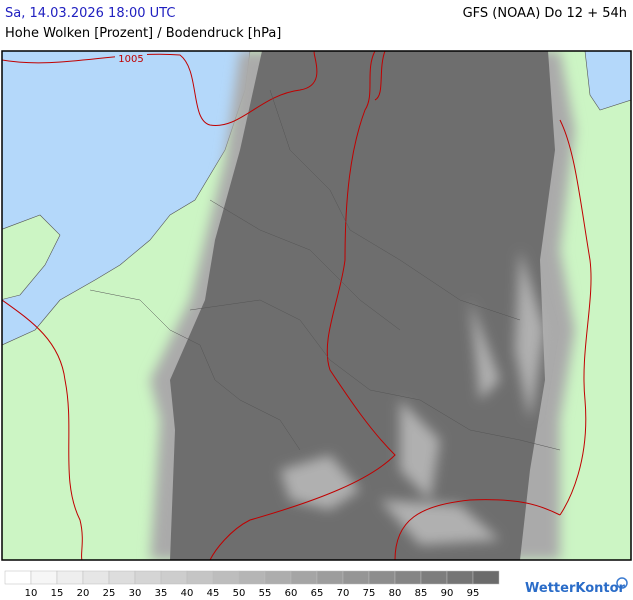 The width and height of the screenshot is (633, 600). Describe the element at coordinates (187, 593) in the screenshot. I see `legend-label: 40` at that location.